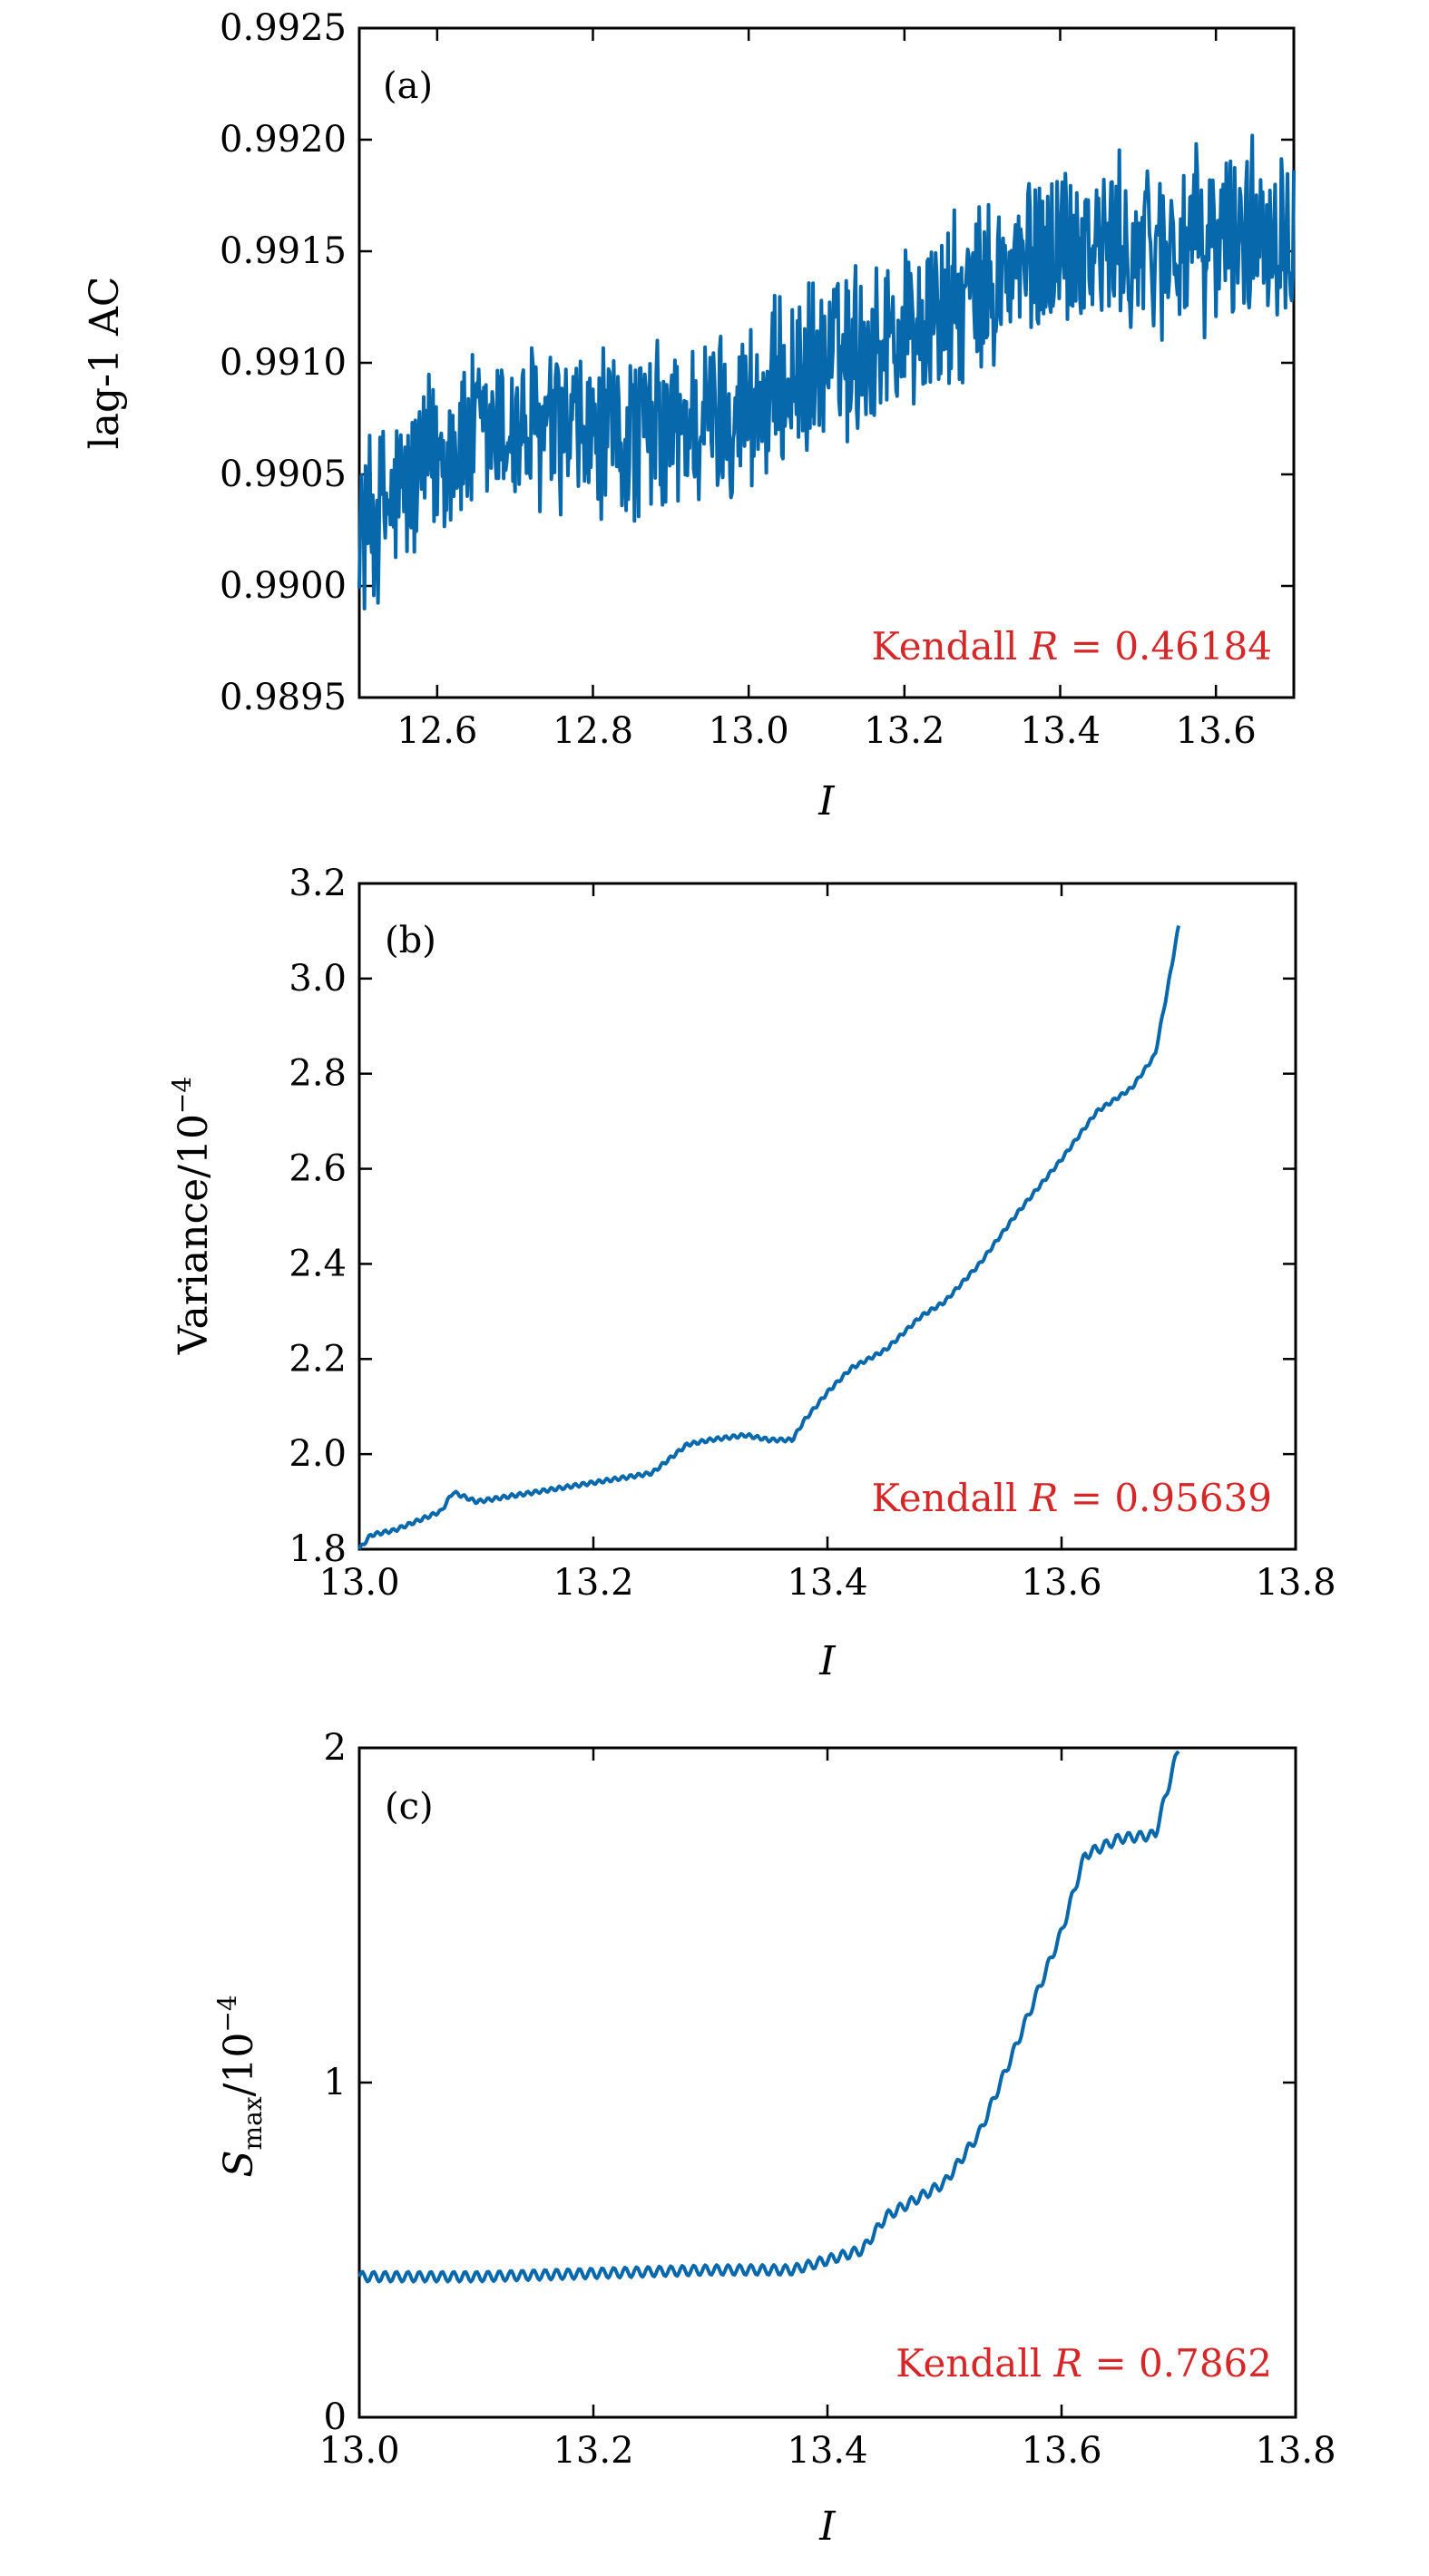  What do you see at coordinates (283, 140) in the screenshot?
I see `y-tick-label: 0.9920` at bounding box center [283, 140].